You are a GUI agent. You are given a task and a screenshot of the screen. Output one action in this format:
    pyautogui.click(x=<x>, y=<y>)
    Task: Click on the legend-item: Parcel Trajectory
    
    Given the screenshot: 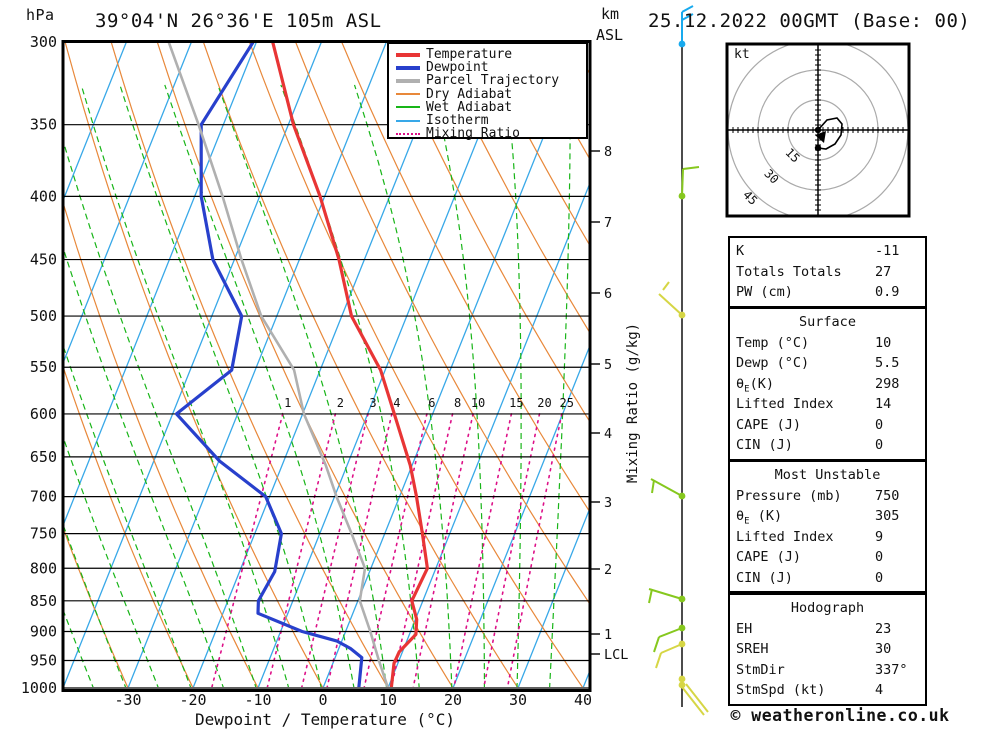 What is the action you would take?
    pyautogui.click(x=487, y=81)
    